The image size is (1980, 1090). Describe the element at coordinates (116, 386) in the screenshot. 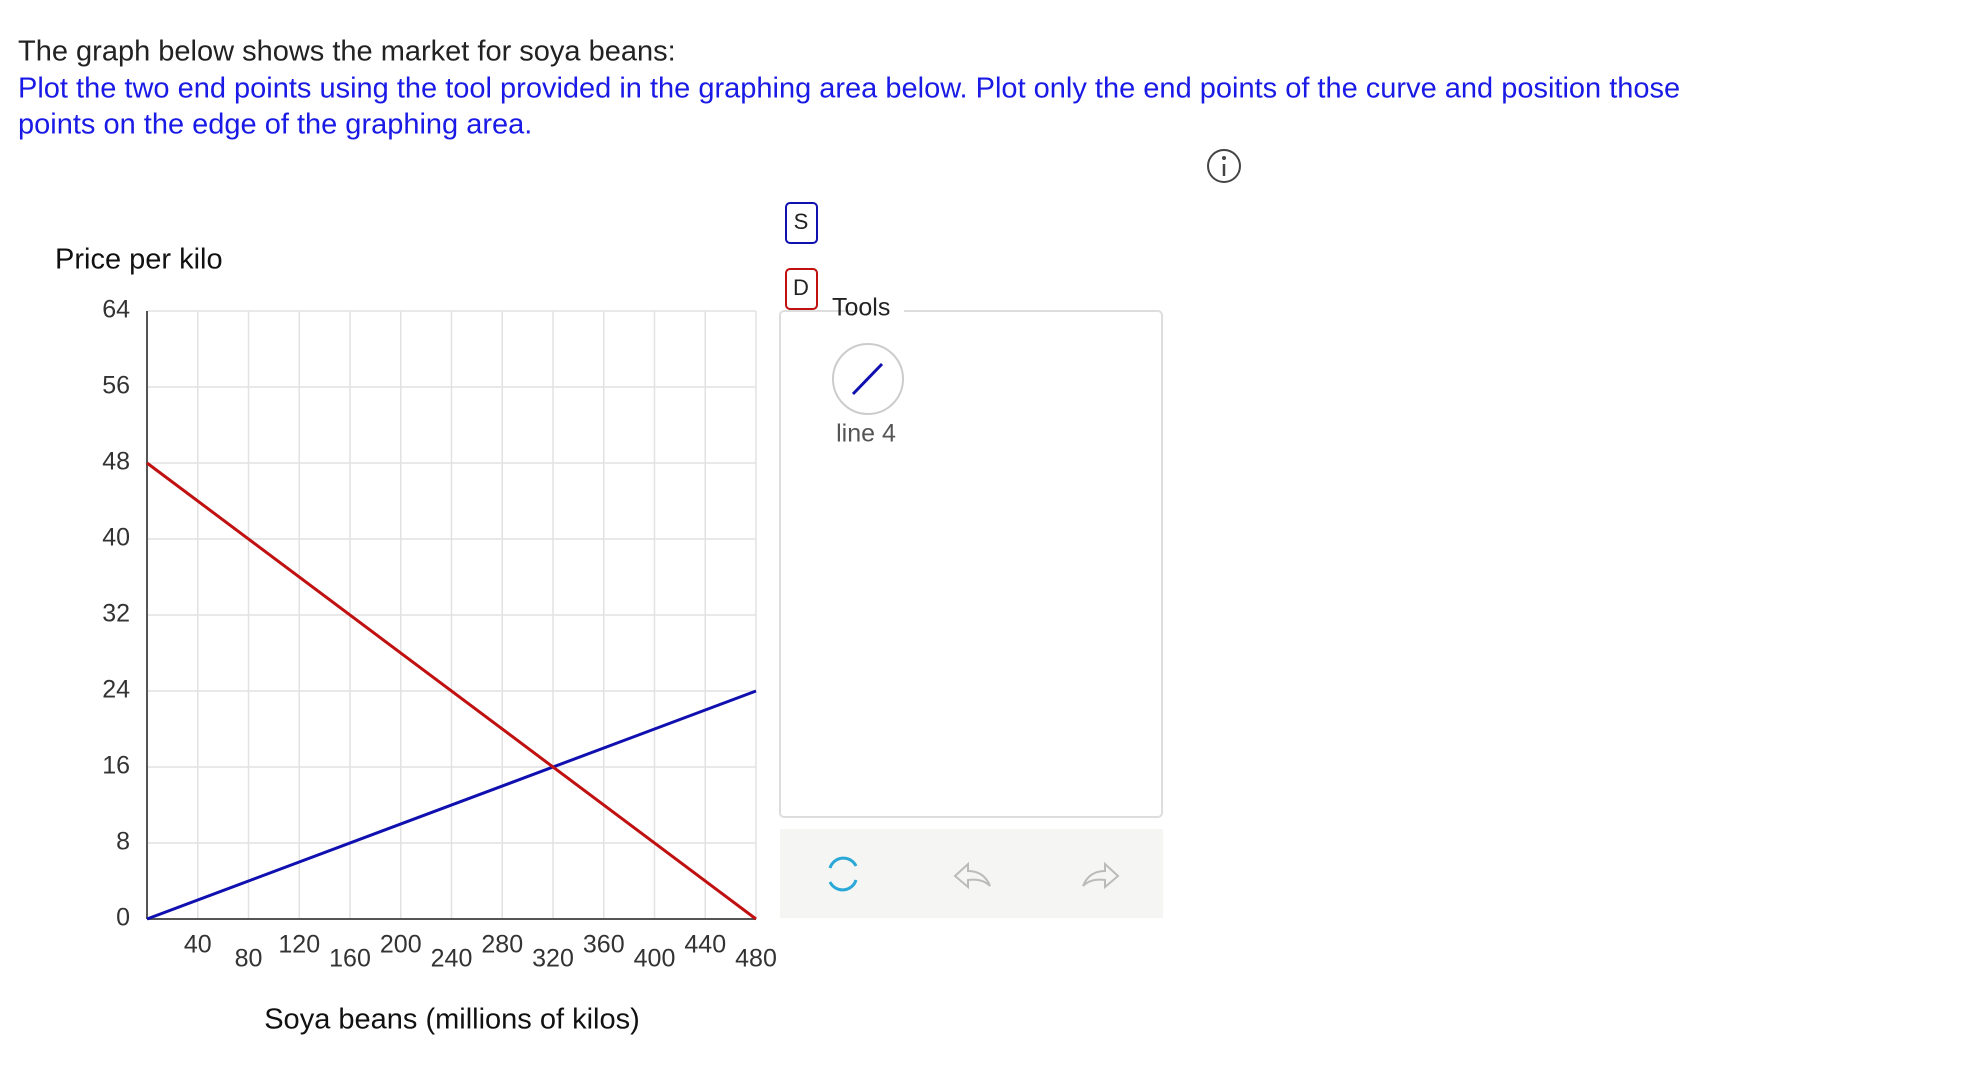

I see `y-tick-label: 56` at that location.